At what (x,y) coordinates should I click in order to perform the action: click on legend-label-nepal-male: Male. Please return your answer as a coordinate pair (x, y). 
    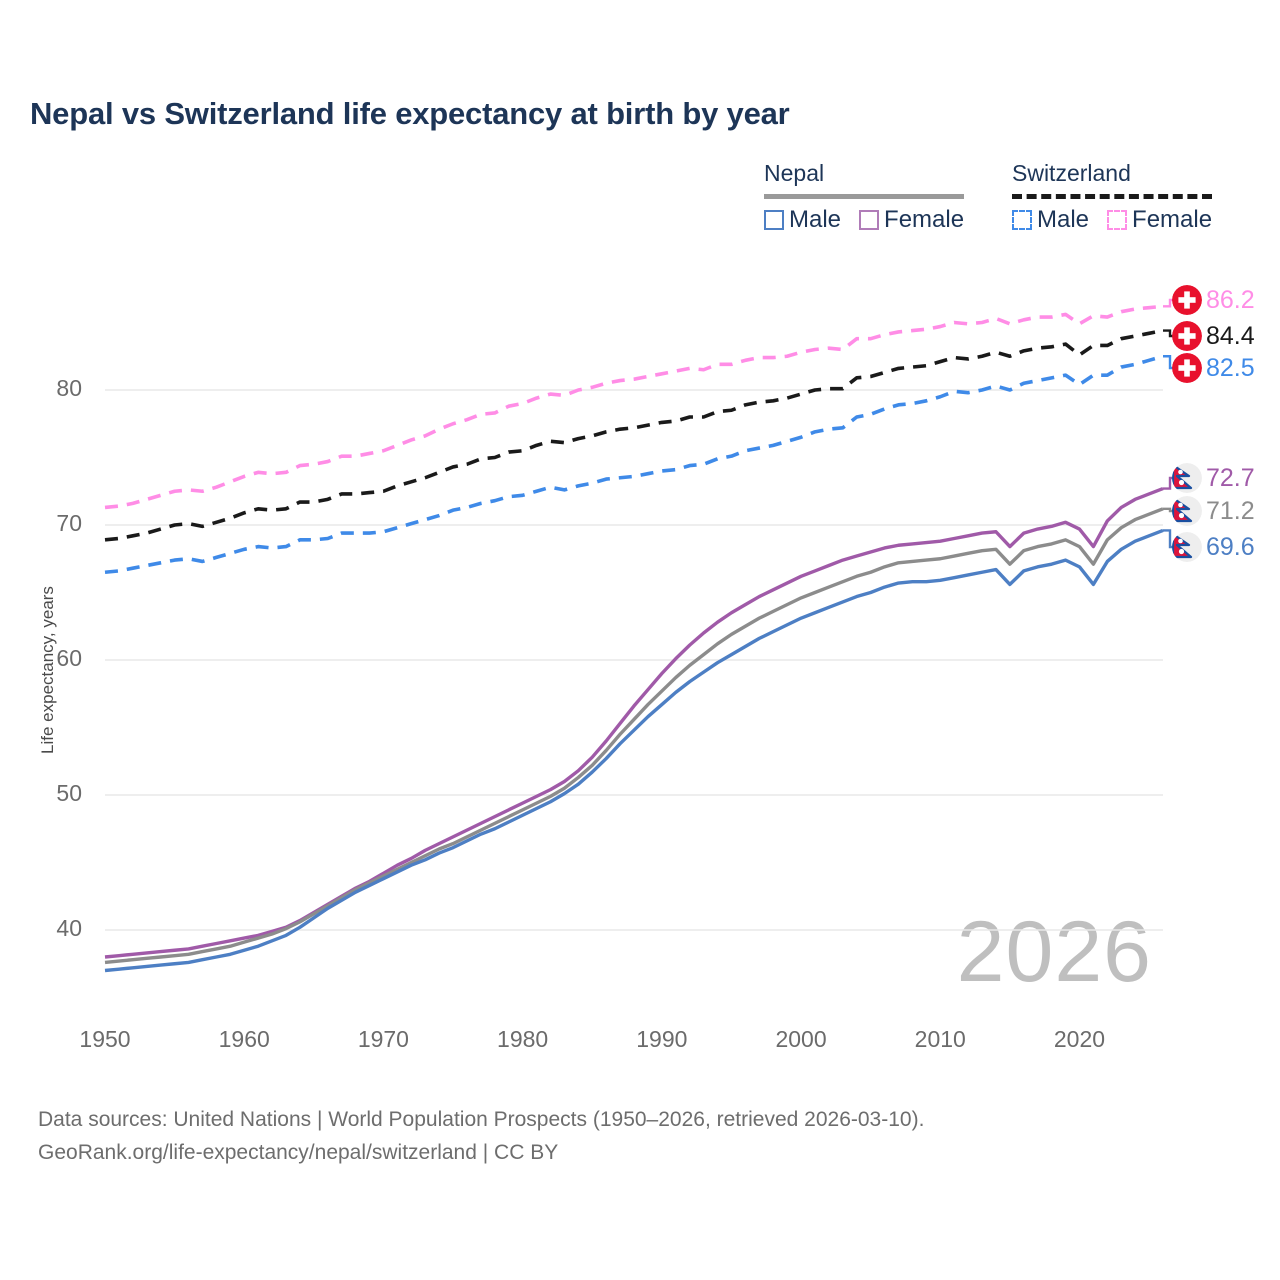
    Looking at the image, I should click on (815, 219).